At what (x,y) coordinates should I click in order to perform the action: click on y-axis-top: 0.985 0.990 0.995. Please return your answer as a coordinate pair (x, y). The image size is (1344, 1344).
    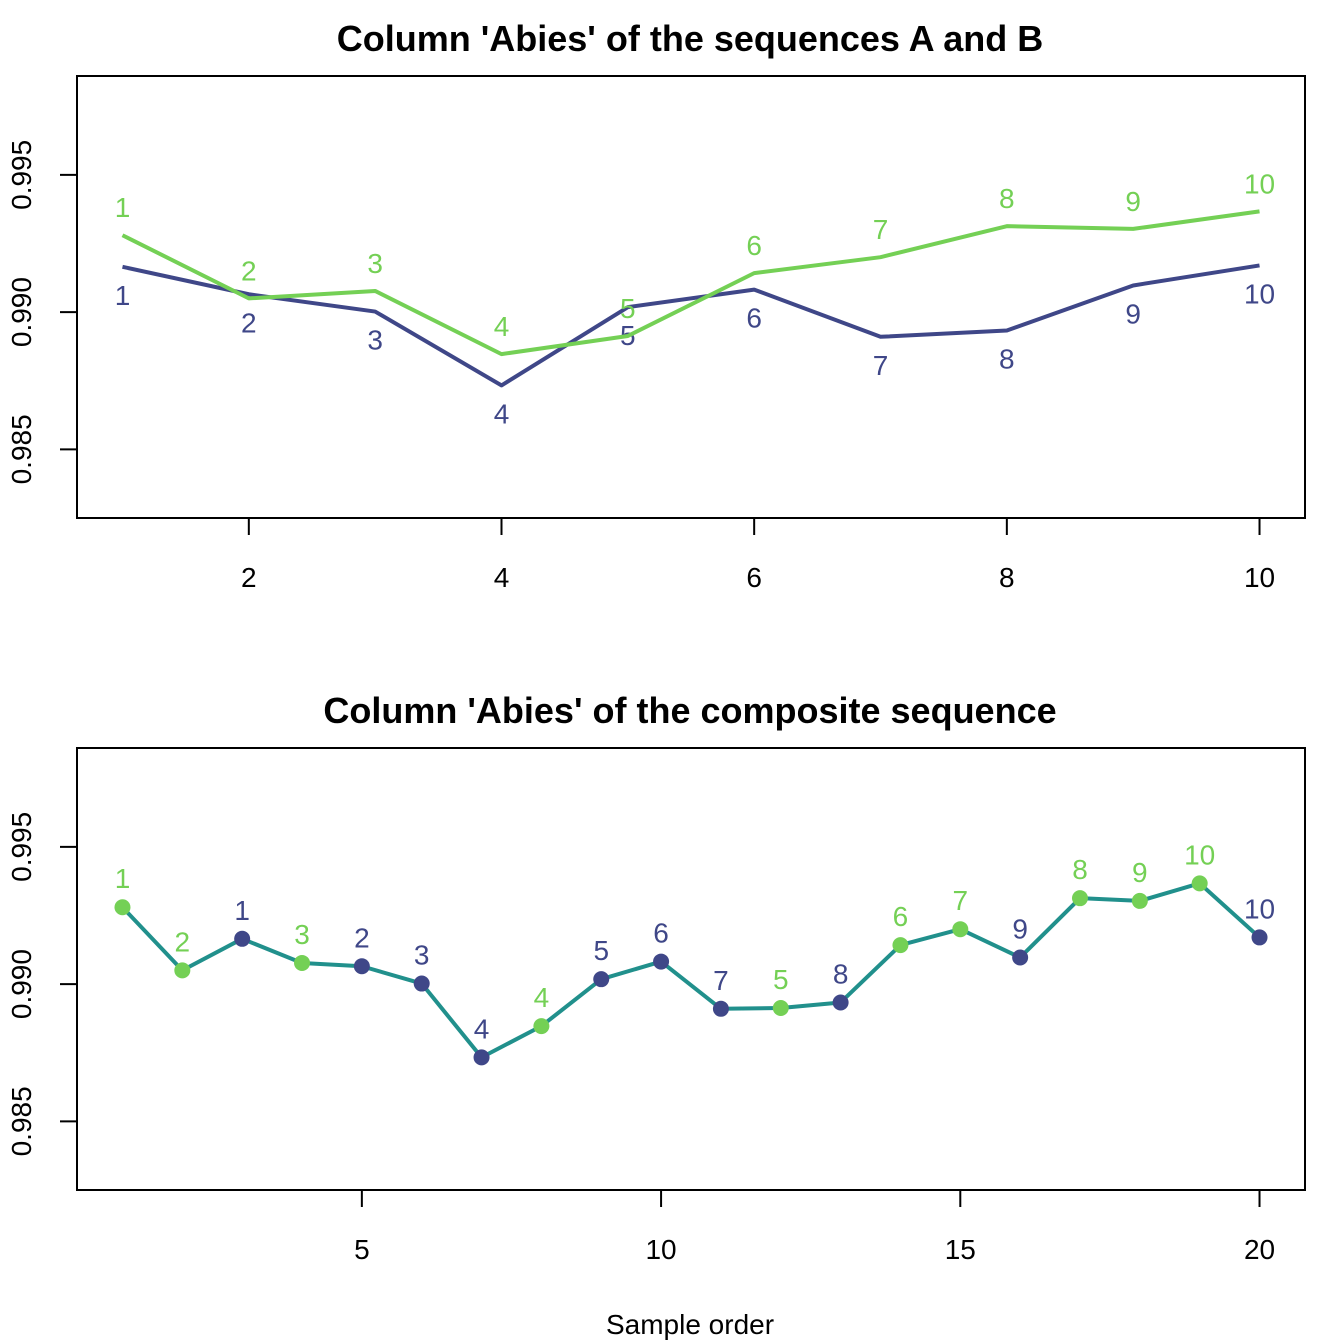
    Looking at the image, I should click on (41, 312).